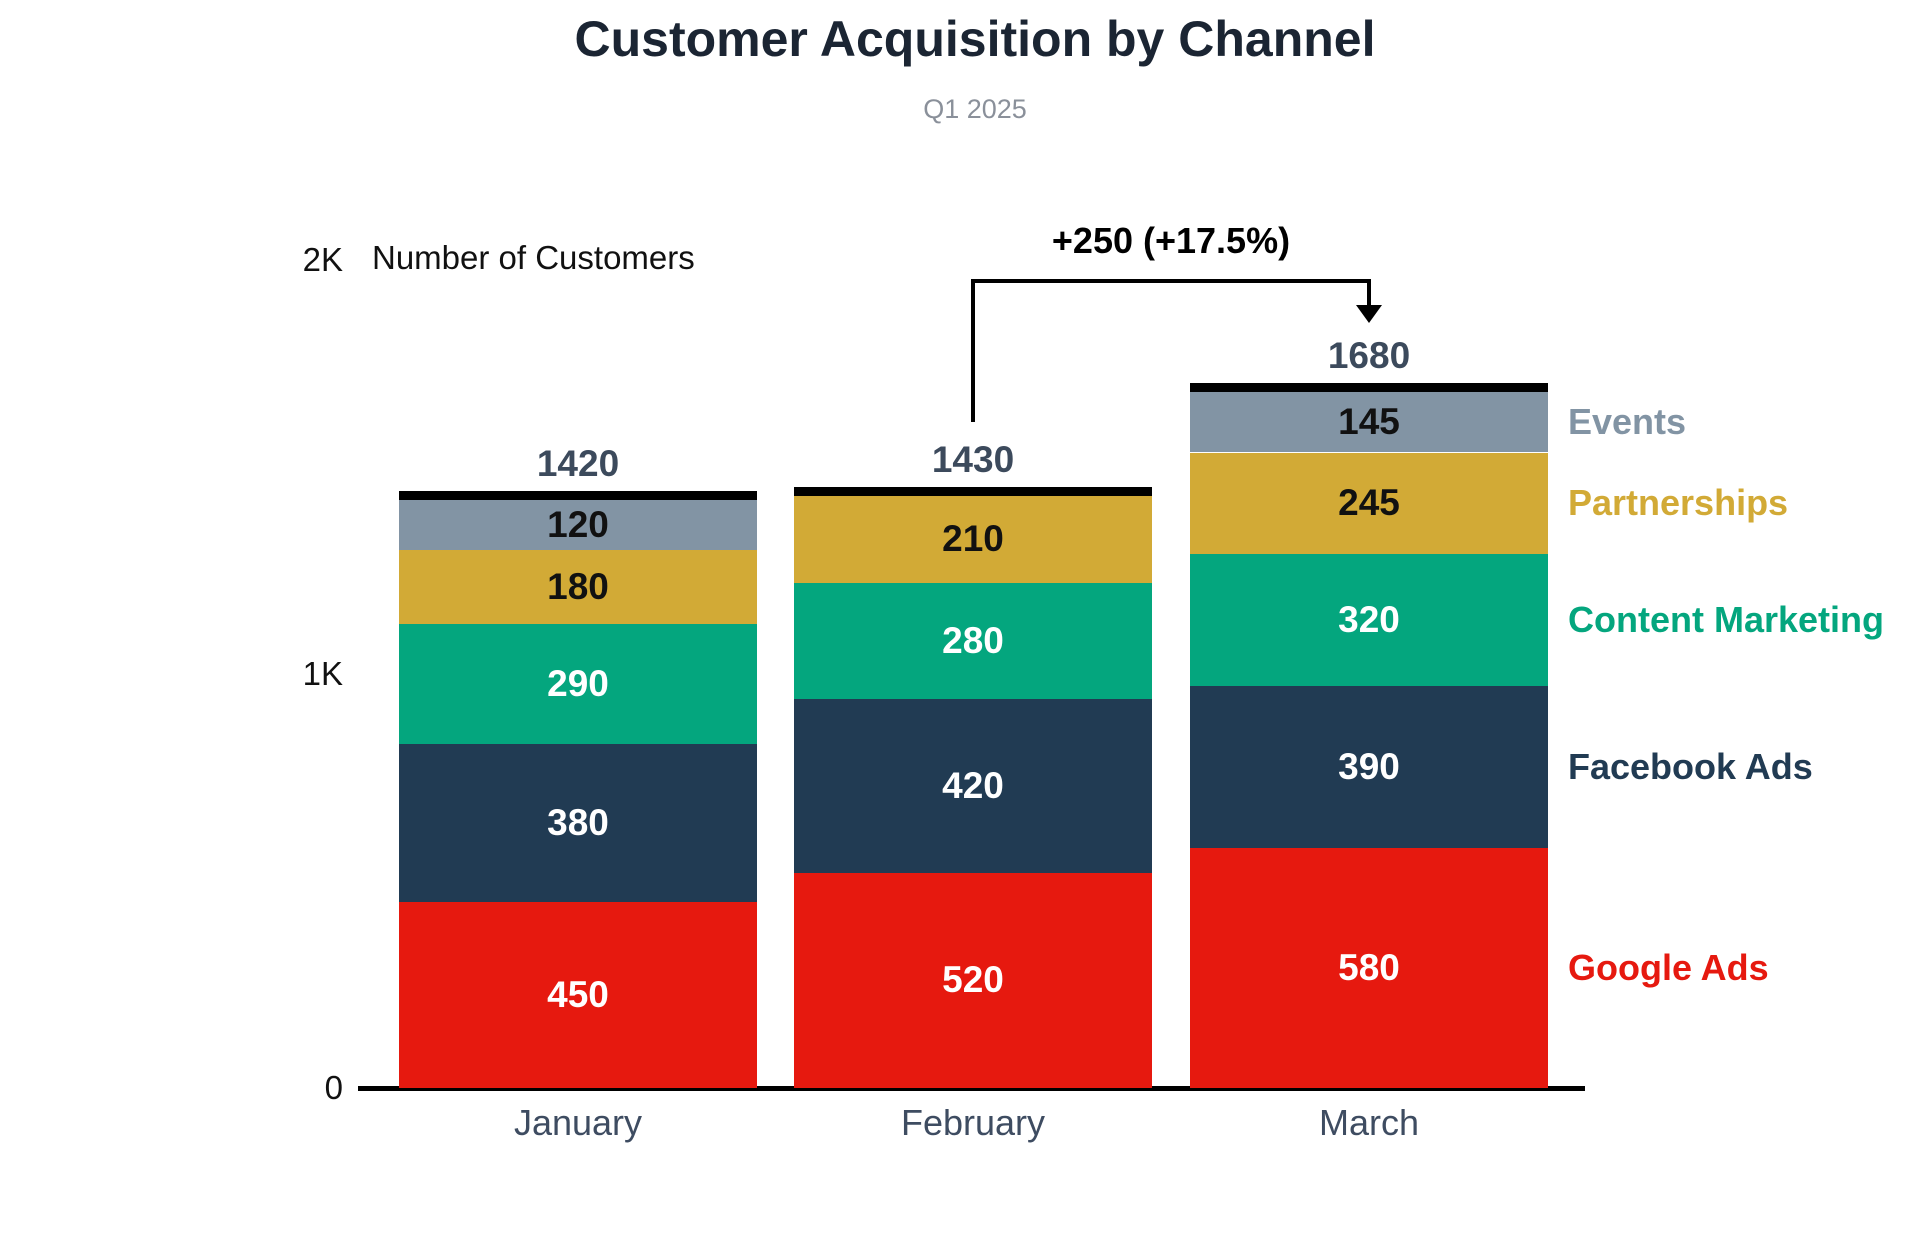 The height and width of the screenshot is (1250, 1924). Describe the element at coordinates (1668, 967) in the screenshot. I see `legend-label-google-ads: Google Ads` at that location.